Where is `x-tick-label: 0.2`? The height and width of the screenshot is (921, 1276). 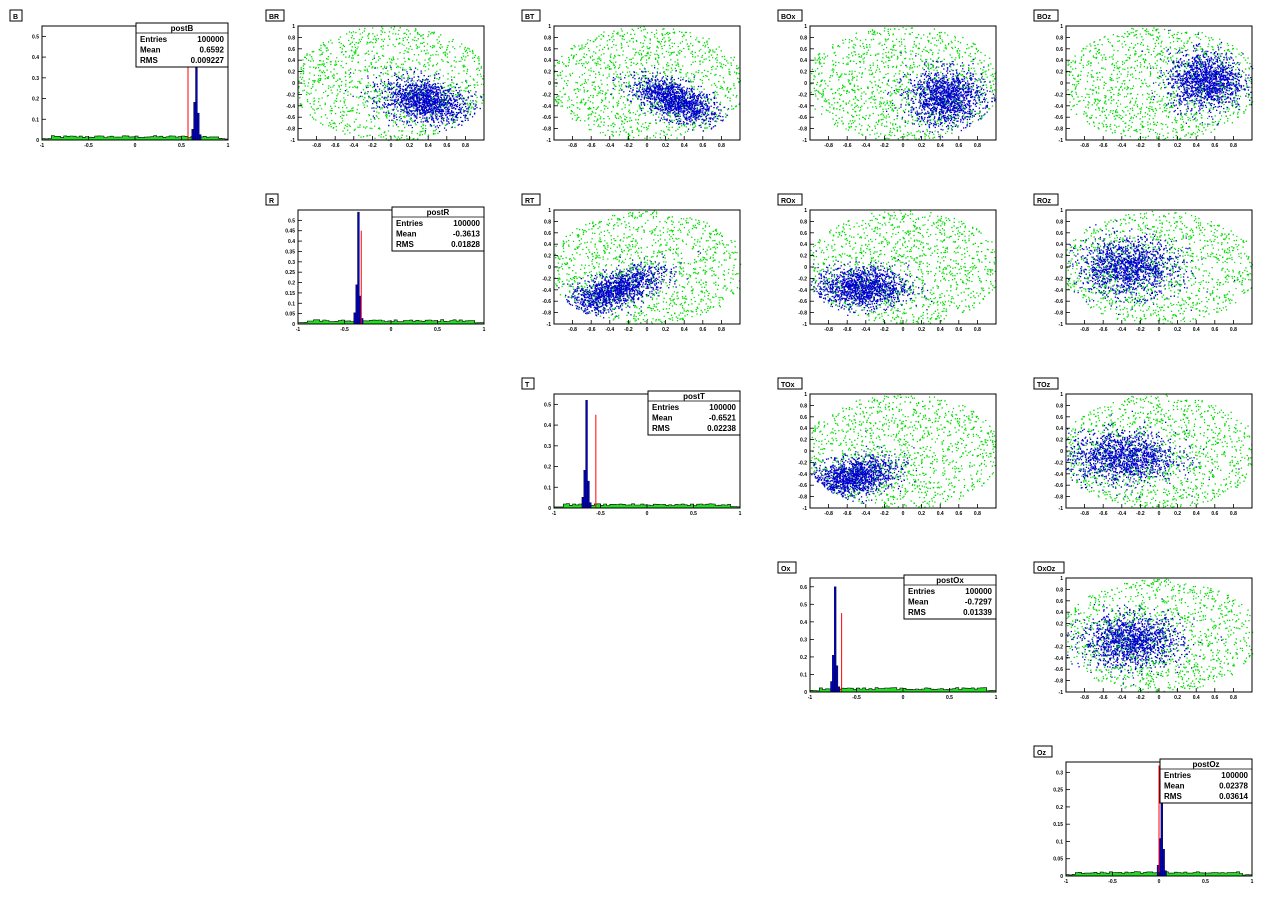 x-tick-label: 0.2 is located at coordinates (409, 146).